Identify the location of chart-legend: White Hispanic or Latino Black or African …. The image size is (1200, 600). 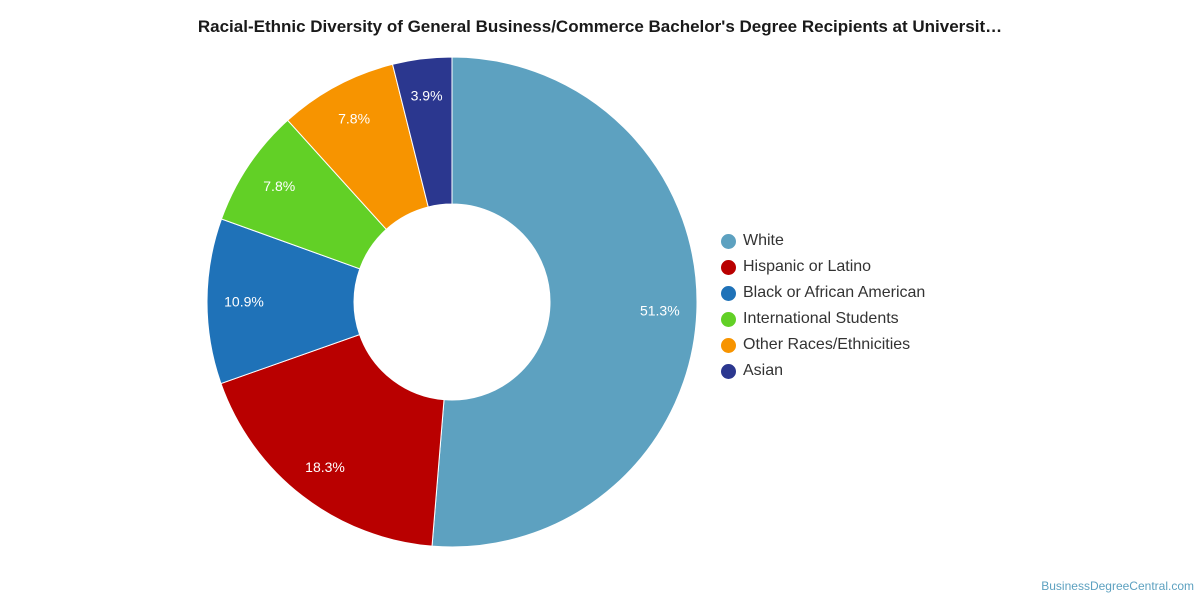
(823, 306).